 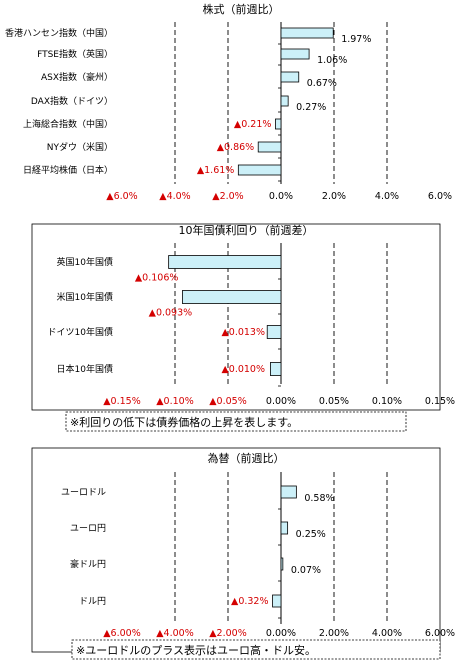 What do you see at coordinates (253, 124) in the screenshot?
I see `data-label: ▲0.21%` at bounding box center [253, 124].